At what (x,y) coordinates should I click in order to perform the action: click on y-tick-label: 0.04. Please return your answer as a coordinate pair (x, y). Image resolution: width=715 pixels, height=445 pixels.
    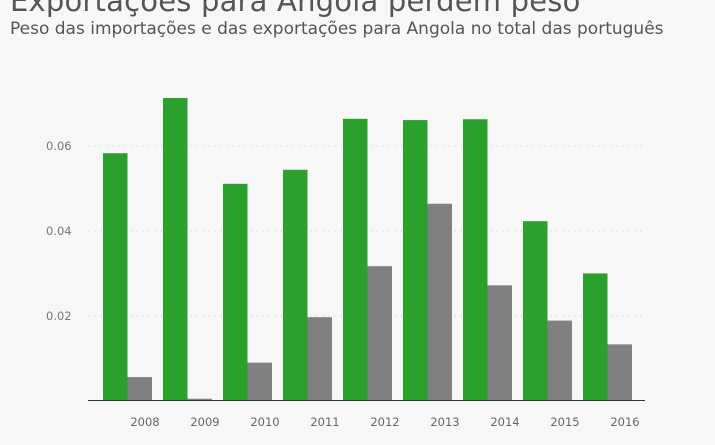
    Looking at the image, I should click on (59, 231).